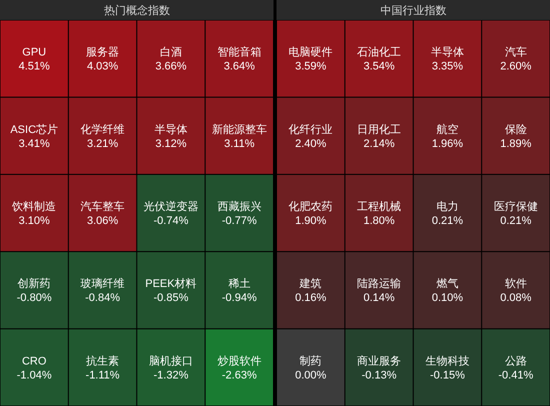 This screenshot has height=406, width=550. I want to click on data-label: 3.10%, so click(34, 221).